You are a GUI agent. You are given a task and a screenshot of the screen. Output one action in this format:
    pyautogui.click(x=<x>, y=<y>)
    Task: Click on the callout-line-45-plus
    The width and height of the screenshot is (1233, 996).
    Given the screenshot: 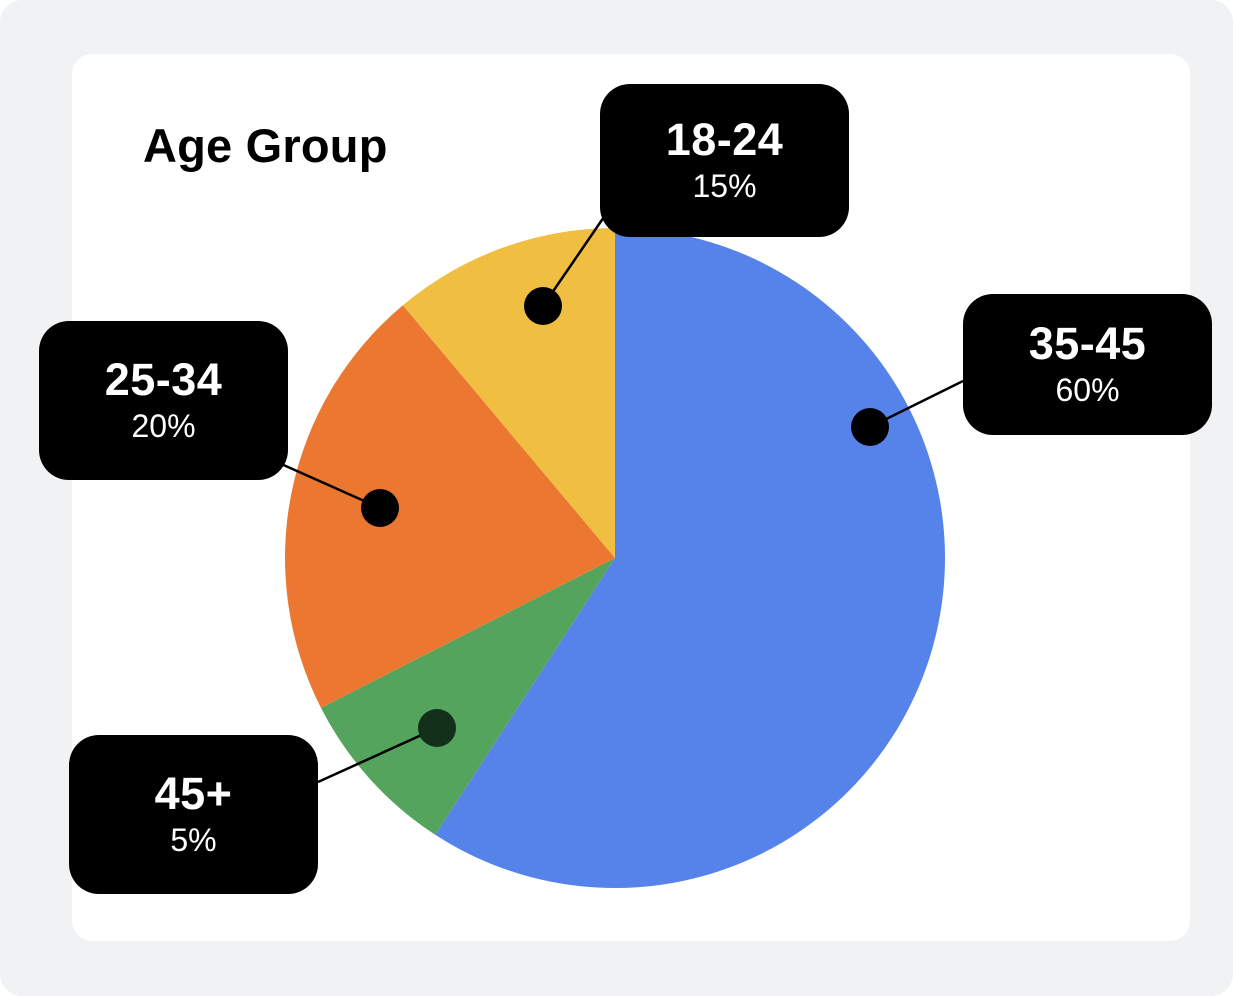 What is the action you would take?
    pyautogui.click(x=377, y=755)
    